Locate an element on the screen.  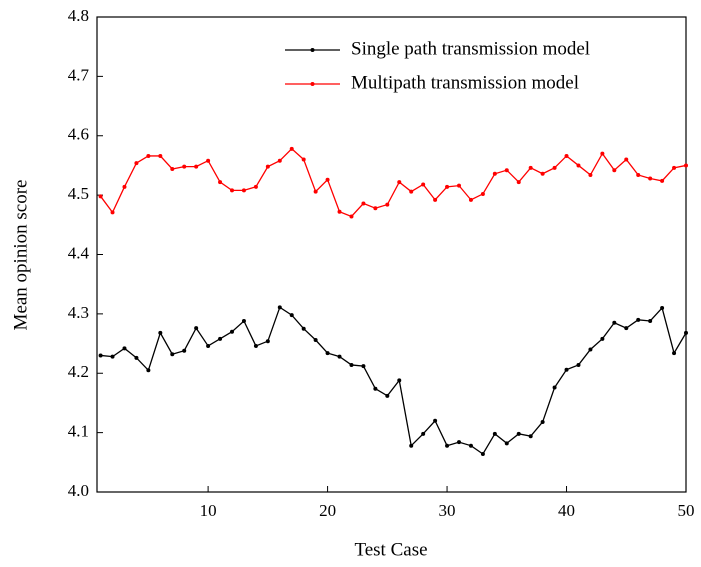
x-tick-label: 40 is located at coordinates (566, 510).